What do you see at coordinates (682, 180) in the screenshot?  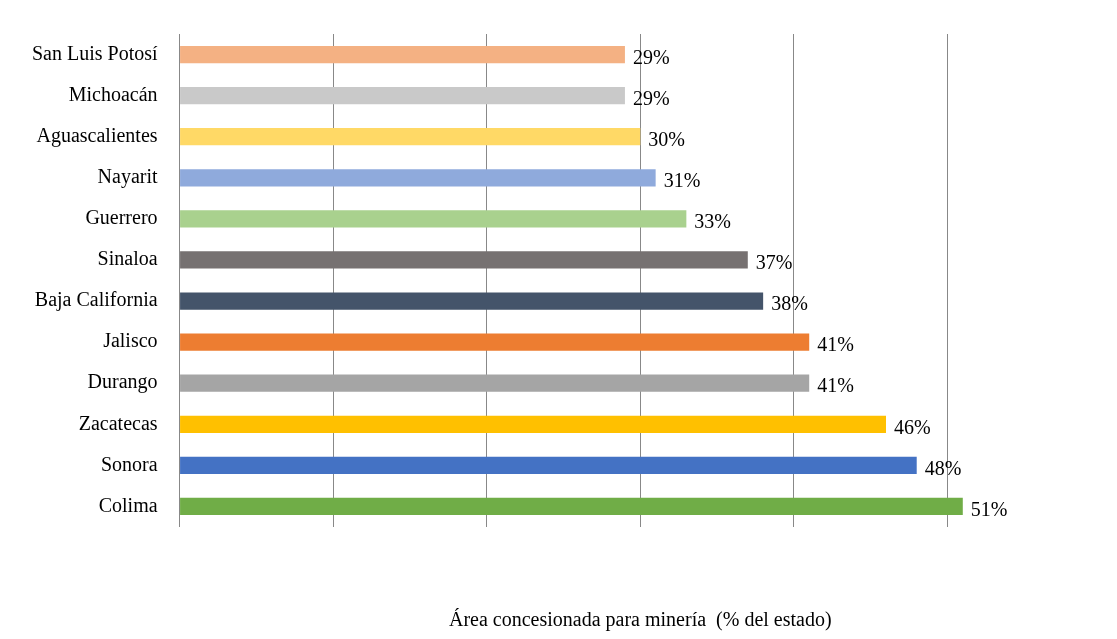 I see `data-label: 31%` at bounding box center [682, 180].